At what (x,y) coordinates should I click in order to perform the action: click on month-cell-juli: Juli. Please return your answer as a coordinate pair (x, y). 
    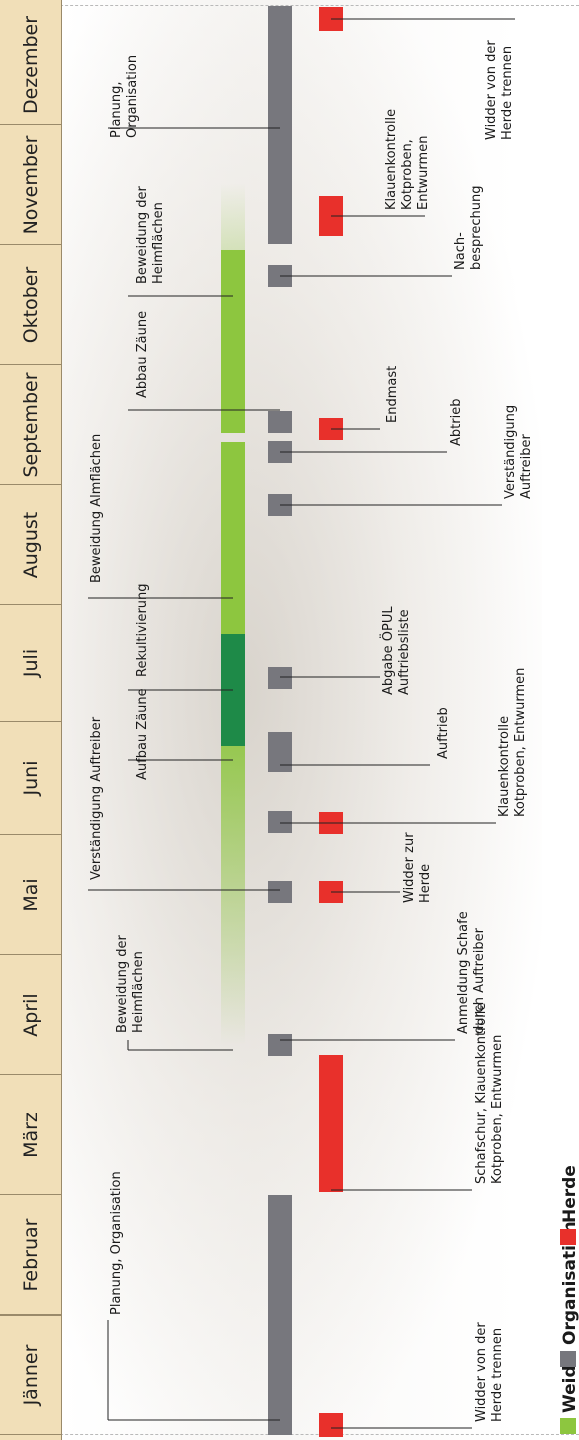
    Looking at the image, I should click on (30, 663).